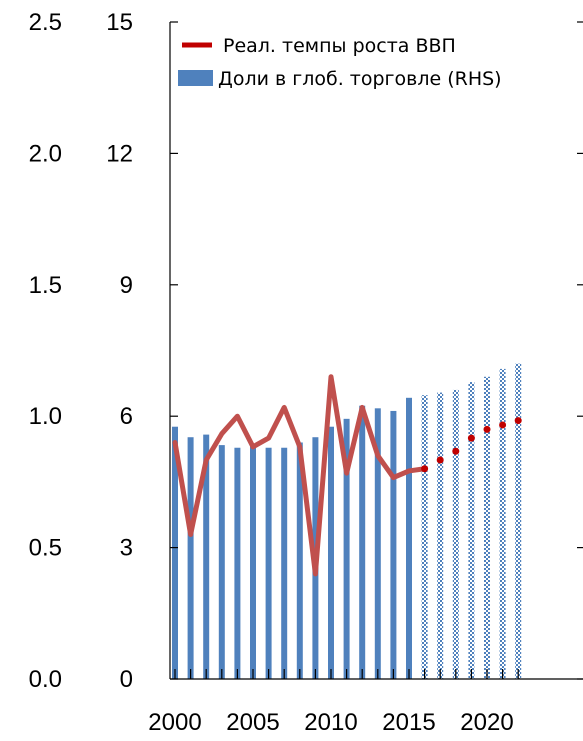  What do you see at coordinates (45, 548) in the screenshot?
I see `left-axis-tick-label: 0.5` at bounding box center [45, 548].